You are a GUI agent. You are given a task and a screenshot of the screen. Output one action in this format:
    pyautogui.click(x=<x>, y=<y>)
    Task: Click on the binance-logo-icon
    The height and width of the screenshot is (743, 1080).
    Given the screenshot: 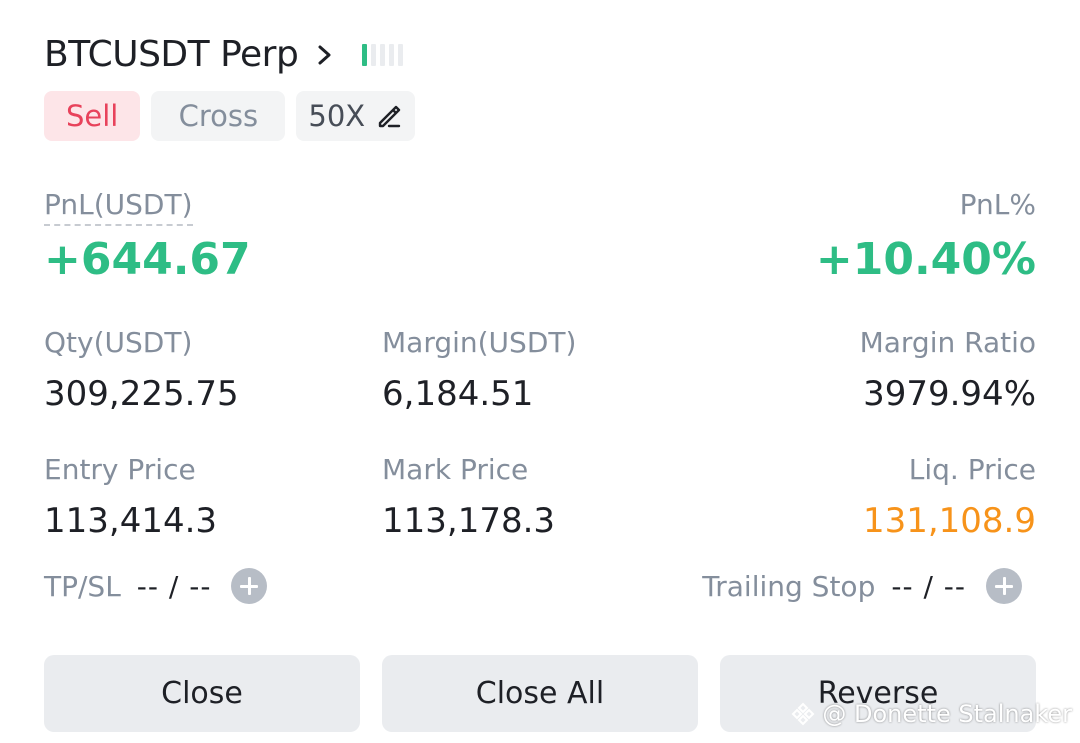 What is the action you would take?
    pyautogui.click(x=803, y=714)
    